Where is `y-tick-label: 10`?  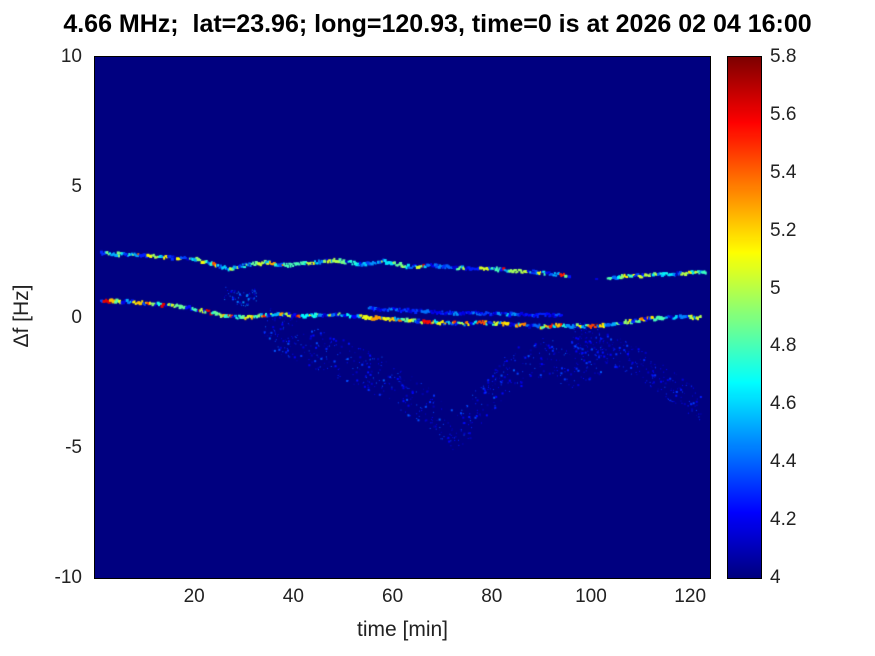 y-tick-label: 10 is located at coordinates (71, 56).